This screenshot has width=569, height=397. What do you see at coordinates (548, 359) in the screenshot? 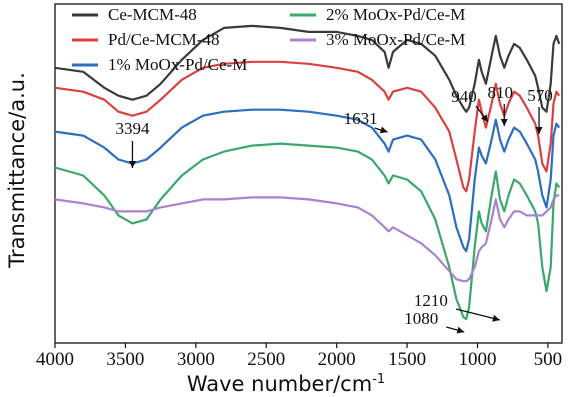
I see `x-tick-label: 500` at bounding box center [548, 359].